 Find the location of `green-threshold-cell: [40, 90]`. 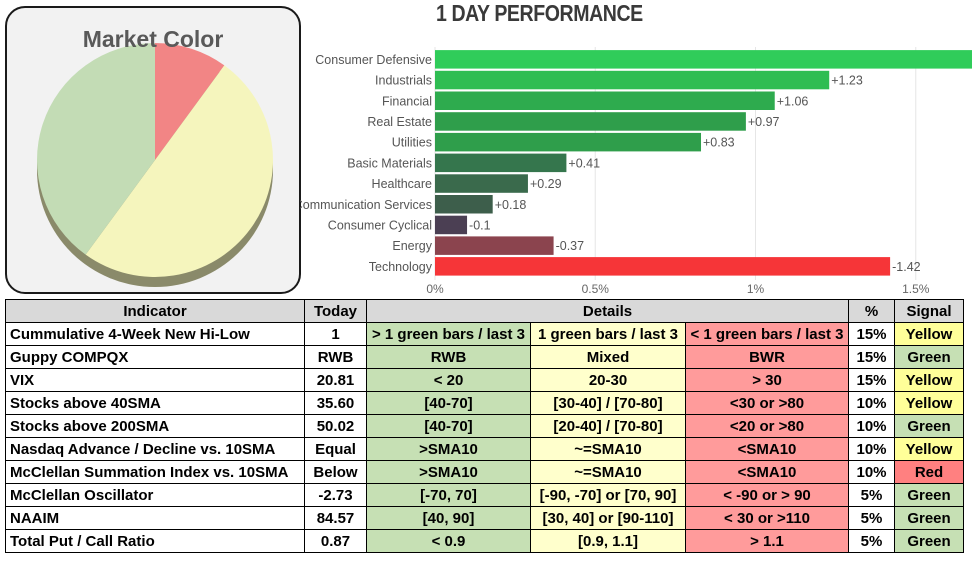

green-threshold-cell: [40, 90] is located at coordinates (448, 518).